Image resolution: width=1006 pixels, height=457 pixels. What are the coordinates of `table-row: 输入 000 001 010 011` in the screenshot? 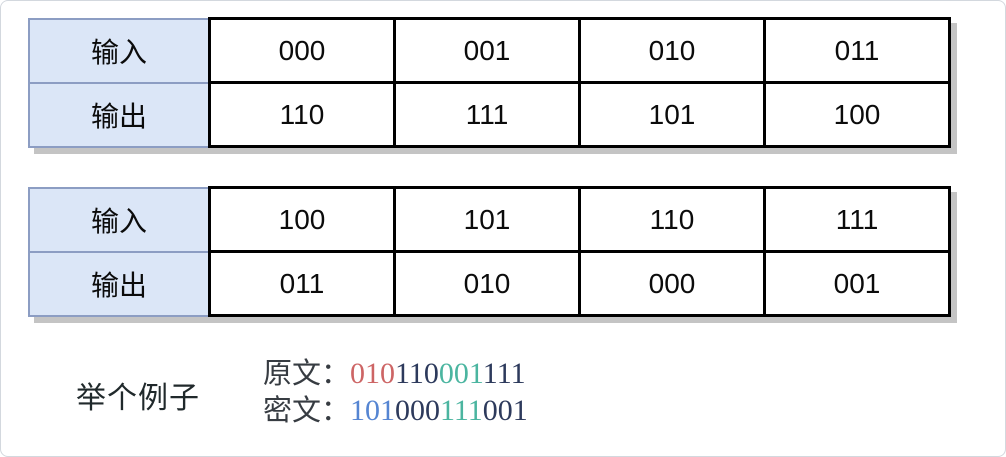 It's located at (489, 50).